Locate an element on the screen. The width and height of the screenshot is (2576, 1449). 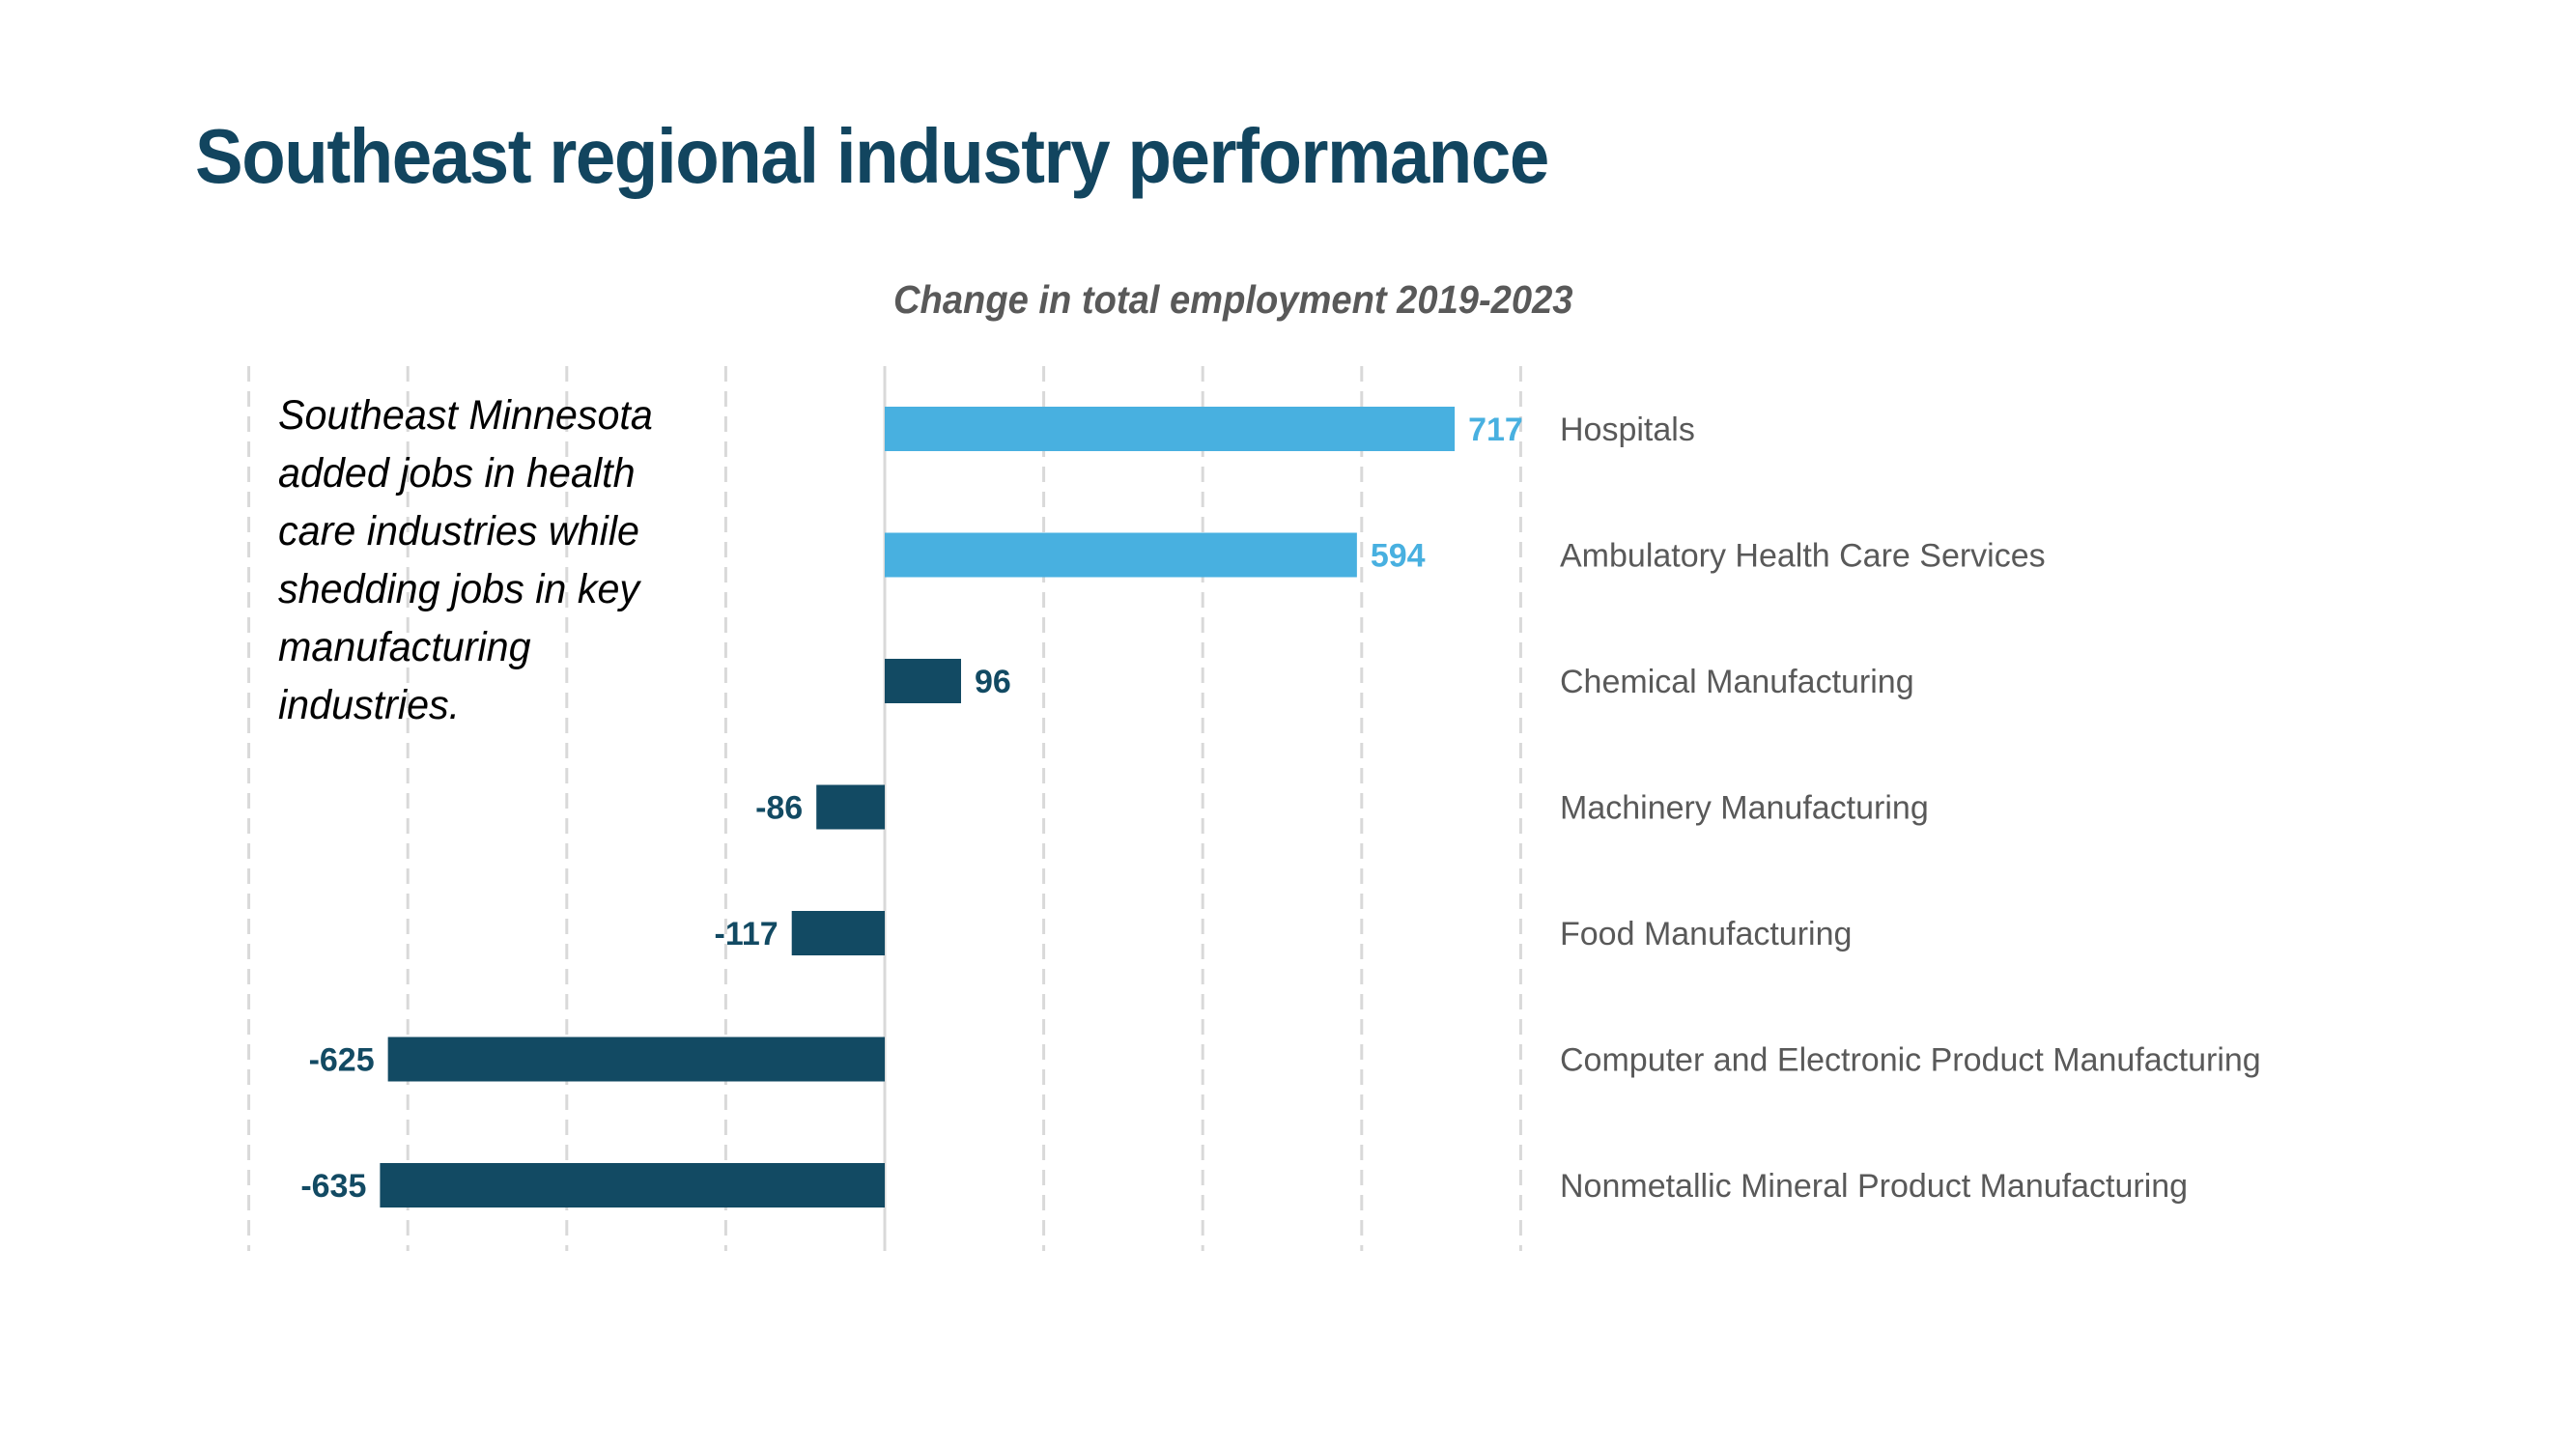
category-label: Machinery Manufacturing is located at coordinates (1744, 808).